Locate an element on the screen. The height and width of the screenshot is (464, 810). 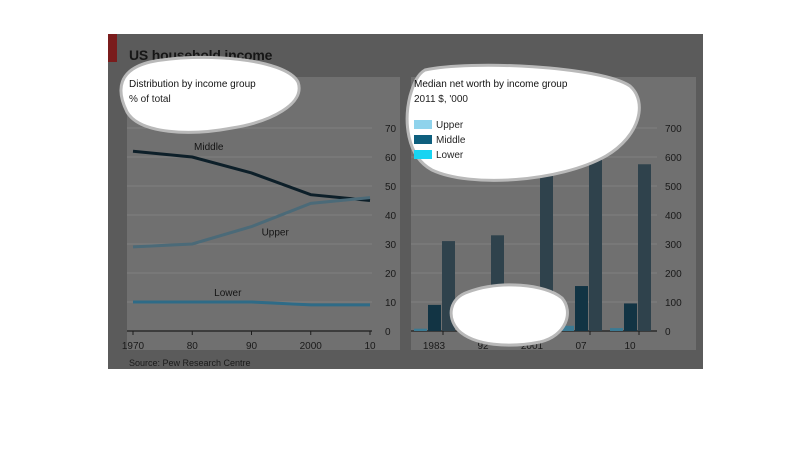
right-y-tick-label: 500 is located at coordinates (673, 187).